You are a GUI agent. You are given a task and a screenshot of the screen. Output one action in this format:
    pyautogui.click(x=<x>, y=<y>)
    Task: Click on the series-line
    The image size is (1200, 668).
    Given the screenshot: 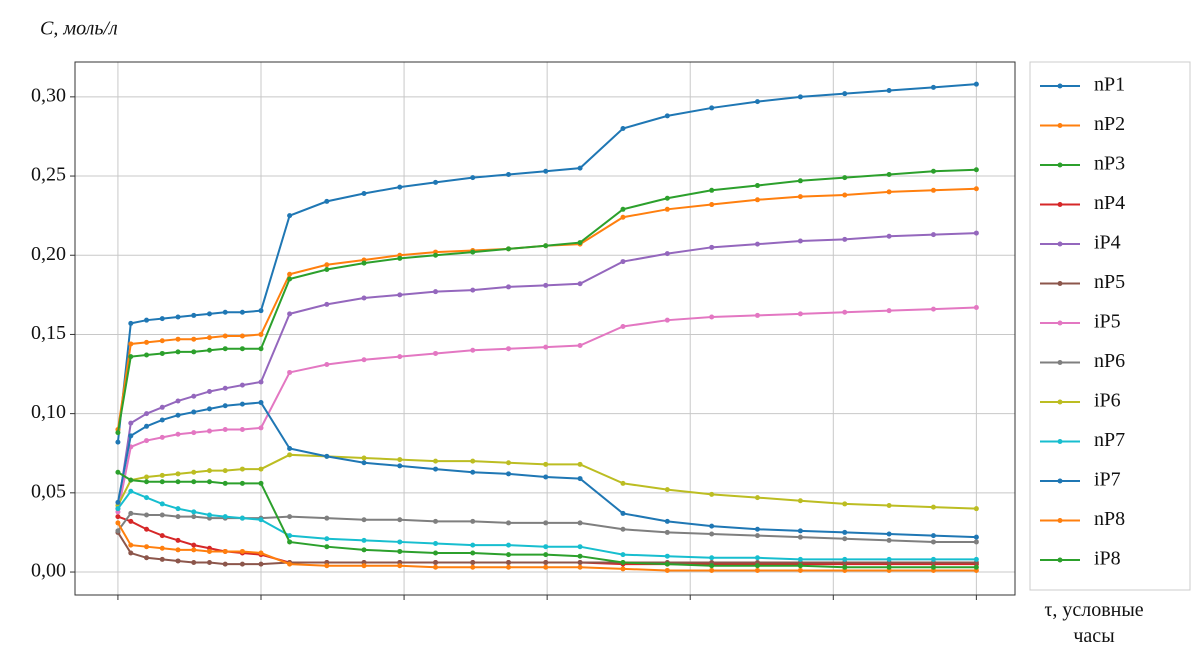 What is the action you would take?
    pyautogui.click(x=546, y=470)
    